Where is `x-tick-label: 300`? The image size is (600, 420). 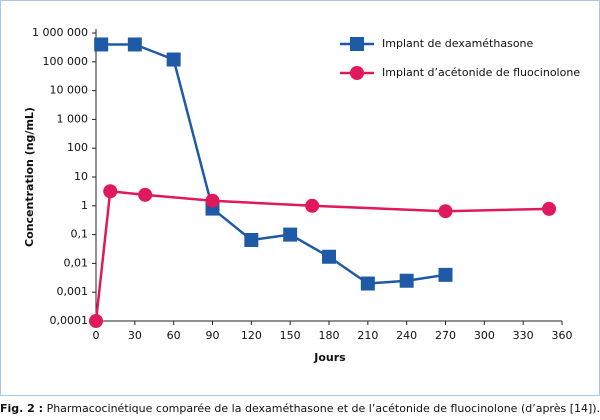
x-tick-label: 300 is located at coordinates (484, 335).